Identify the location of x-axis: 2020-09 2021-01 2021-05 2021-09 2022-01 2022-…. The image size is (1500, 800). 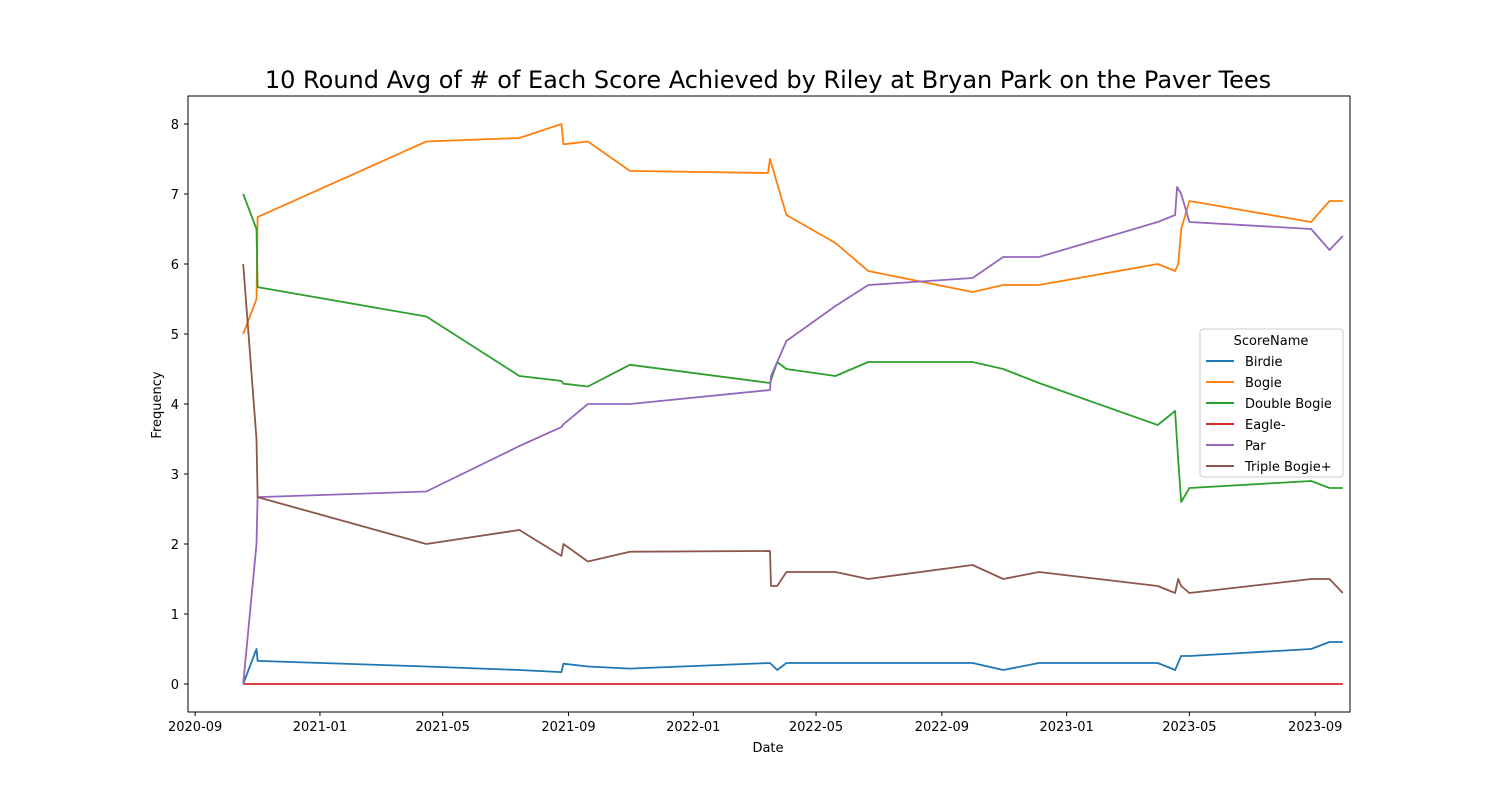
(755, 723).